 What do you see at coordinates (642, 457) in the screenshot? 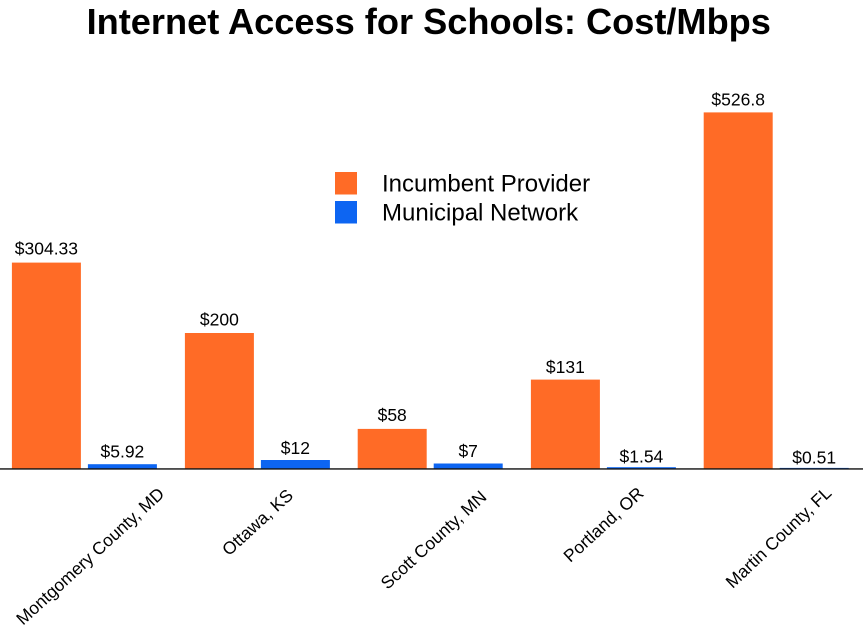
I see `svg-text: $1.54` at bounding box center [642, 457].